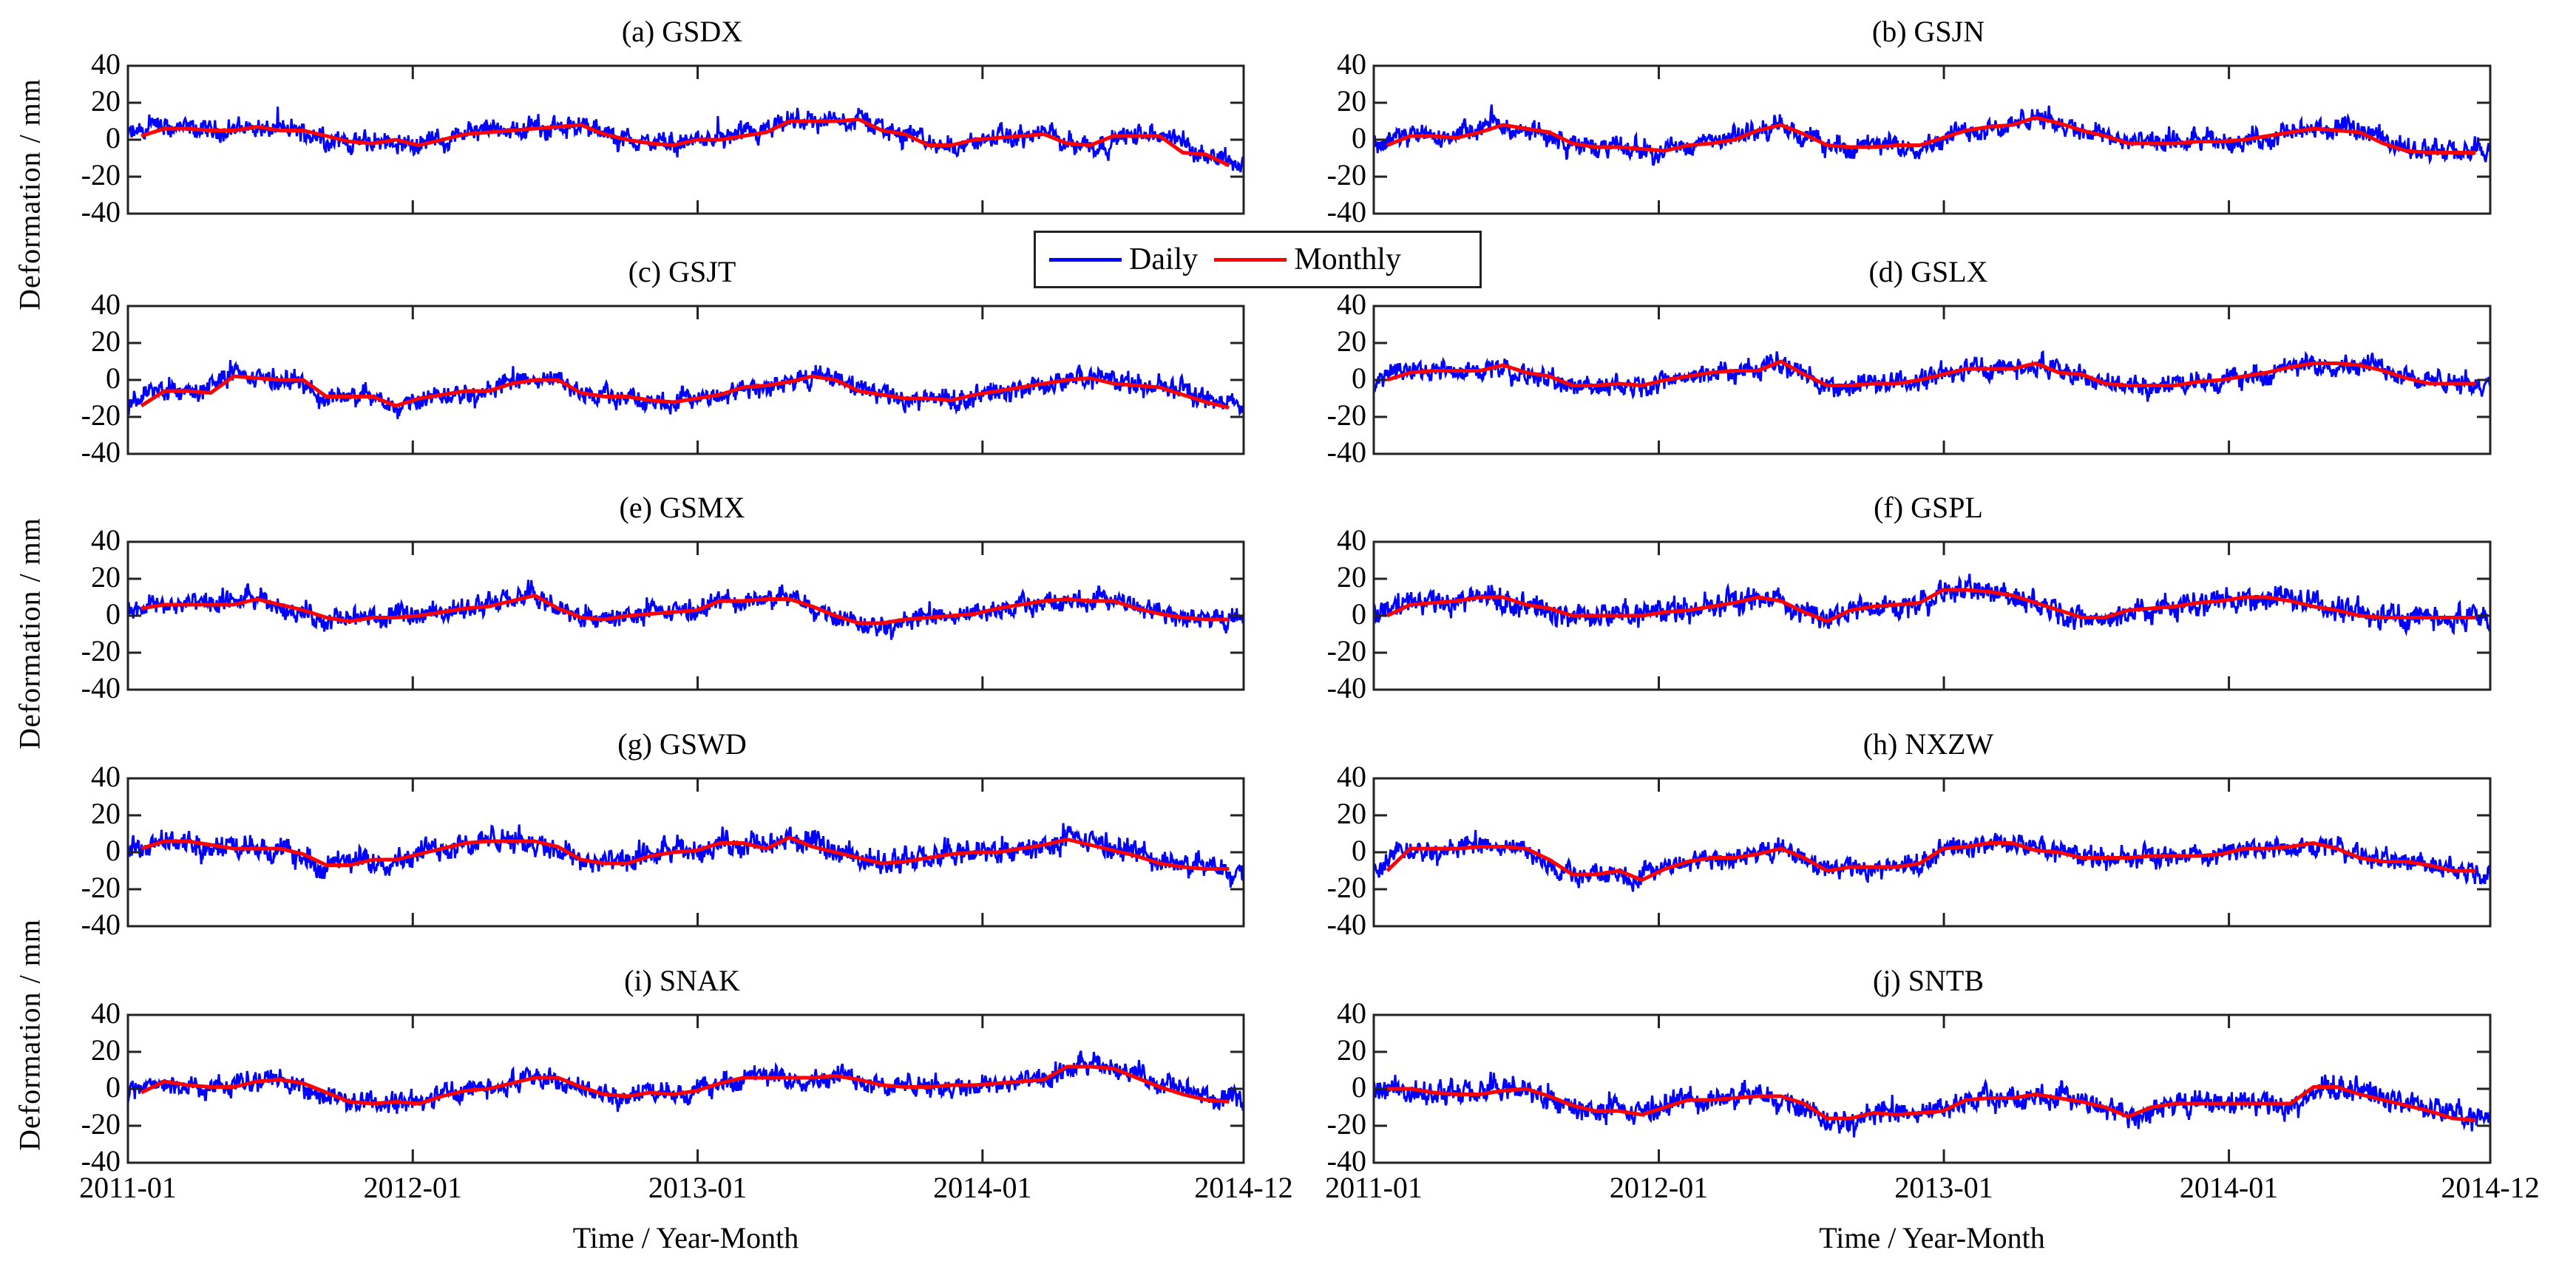 The image size is (2576, 1264). What do you see at coordinates (1928, 508) in the screenshot?
I see `panel-title: (f) GSPL` at bounding box center [1928, 508].